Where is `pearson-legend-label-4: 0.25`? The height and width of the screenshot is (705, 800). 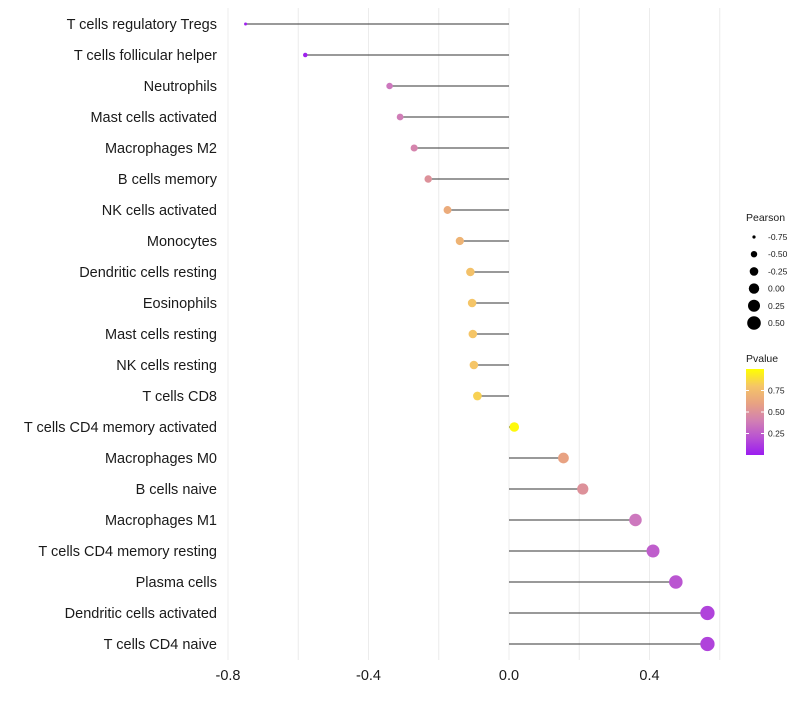 pearson-legend-label-4: 0.25 is located at coordinates (776, 306).